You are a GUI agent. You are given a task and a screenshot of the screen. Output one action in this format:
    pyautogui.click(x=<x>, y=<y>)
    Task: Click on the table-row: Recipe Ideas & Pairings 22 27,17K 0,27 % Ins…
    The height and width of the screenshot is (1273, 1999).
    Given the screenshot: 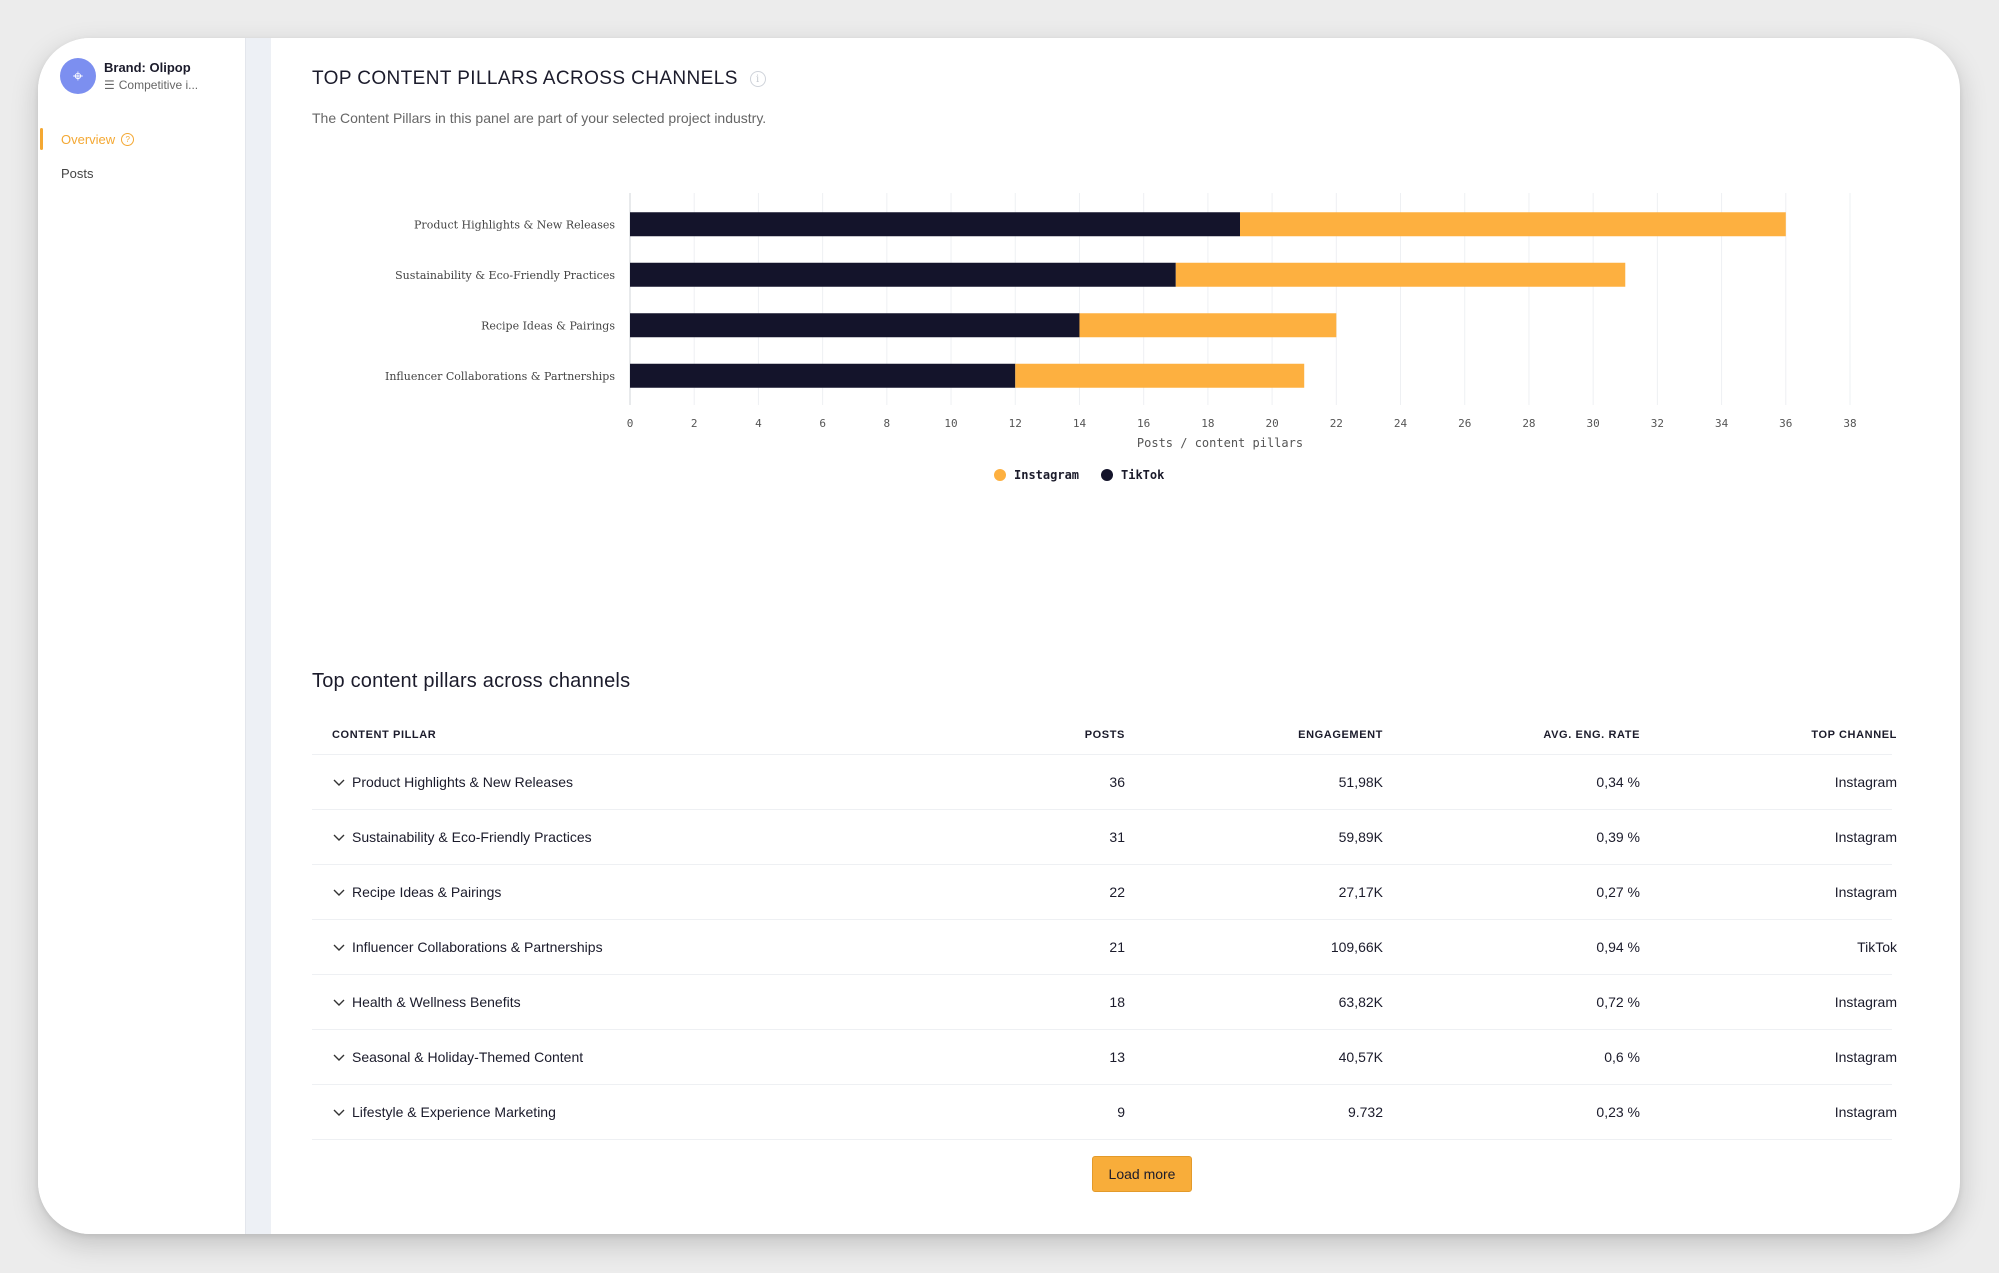 What is the action you would take?
    pyautogui.click(x=1104, y=892)
    